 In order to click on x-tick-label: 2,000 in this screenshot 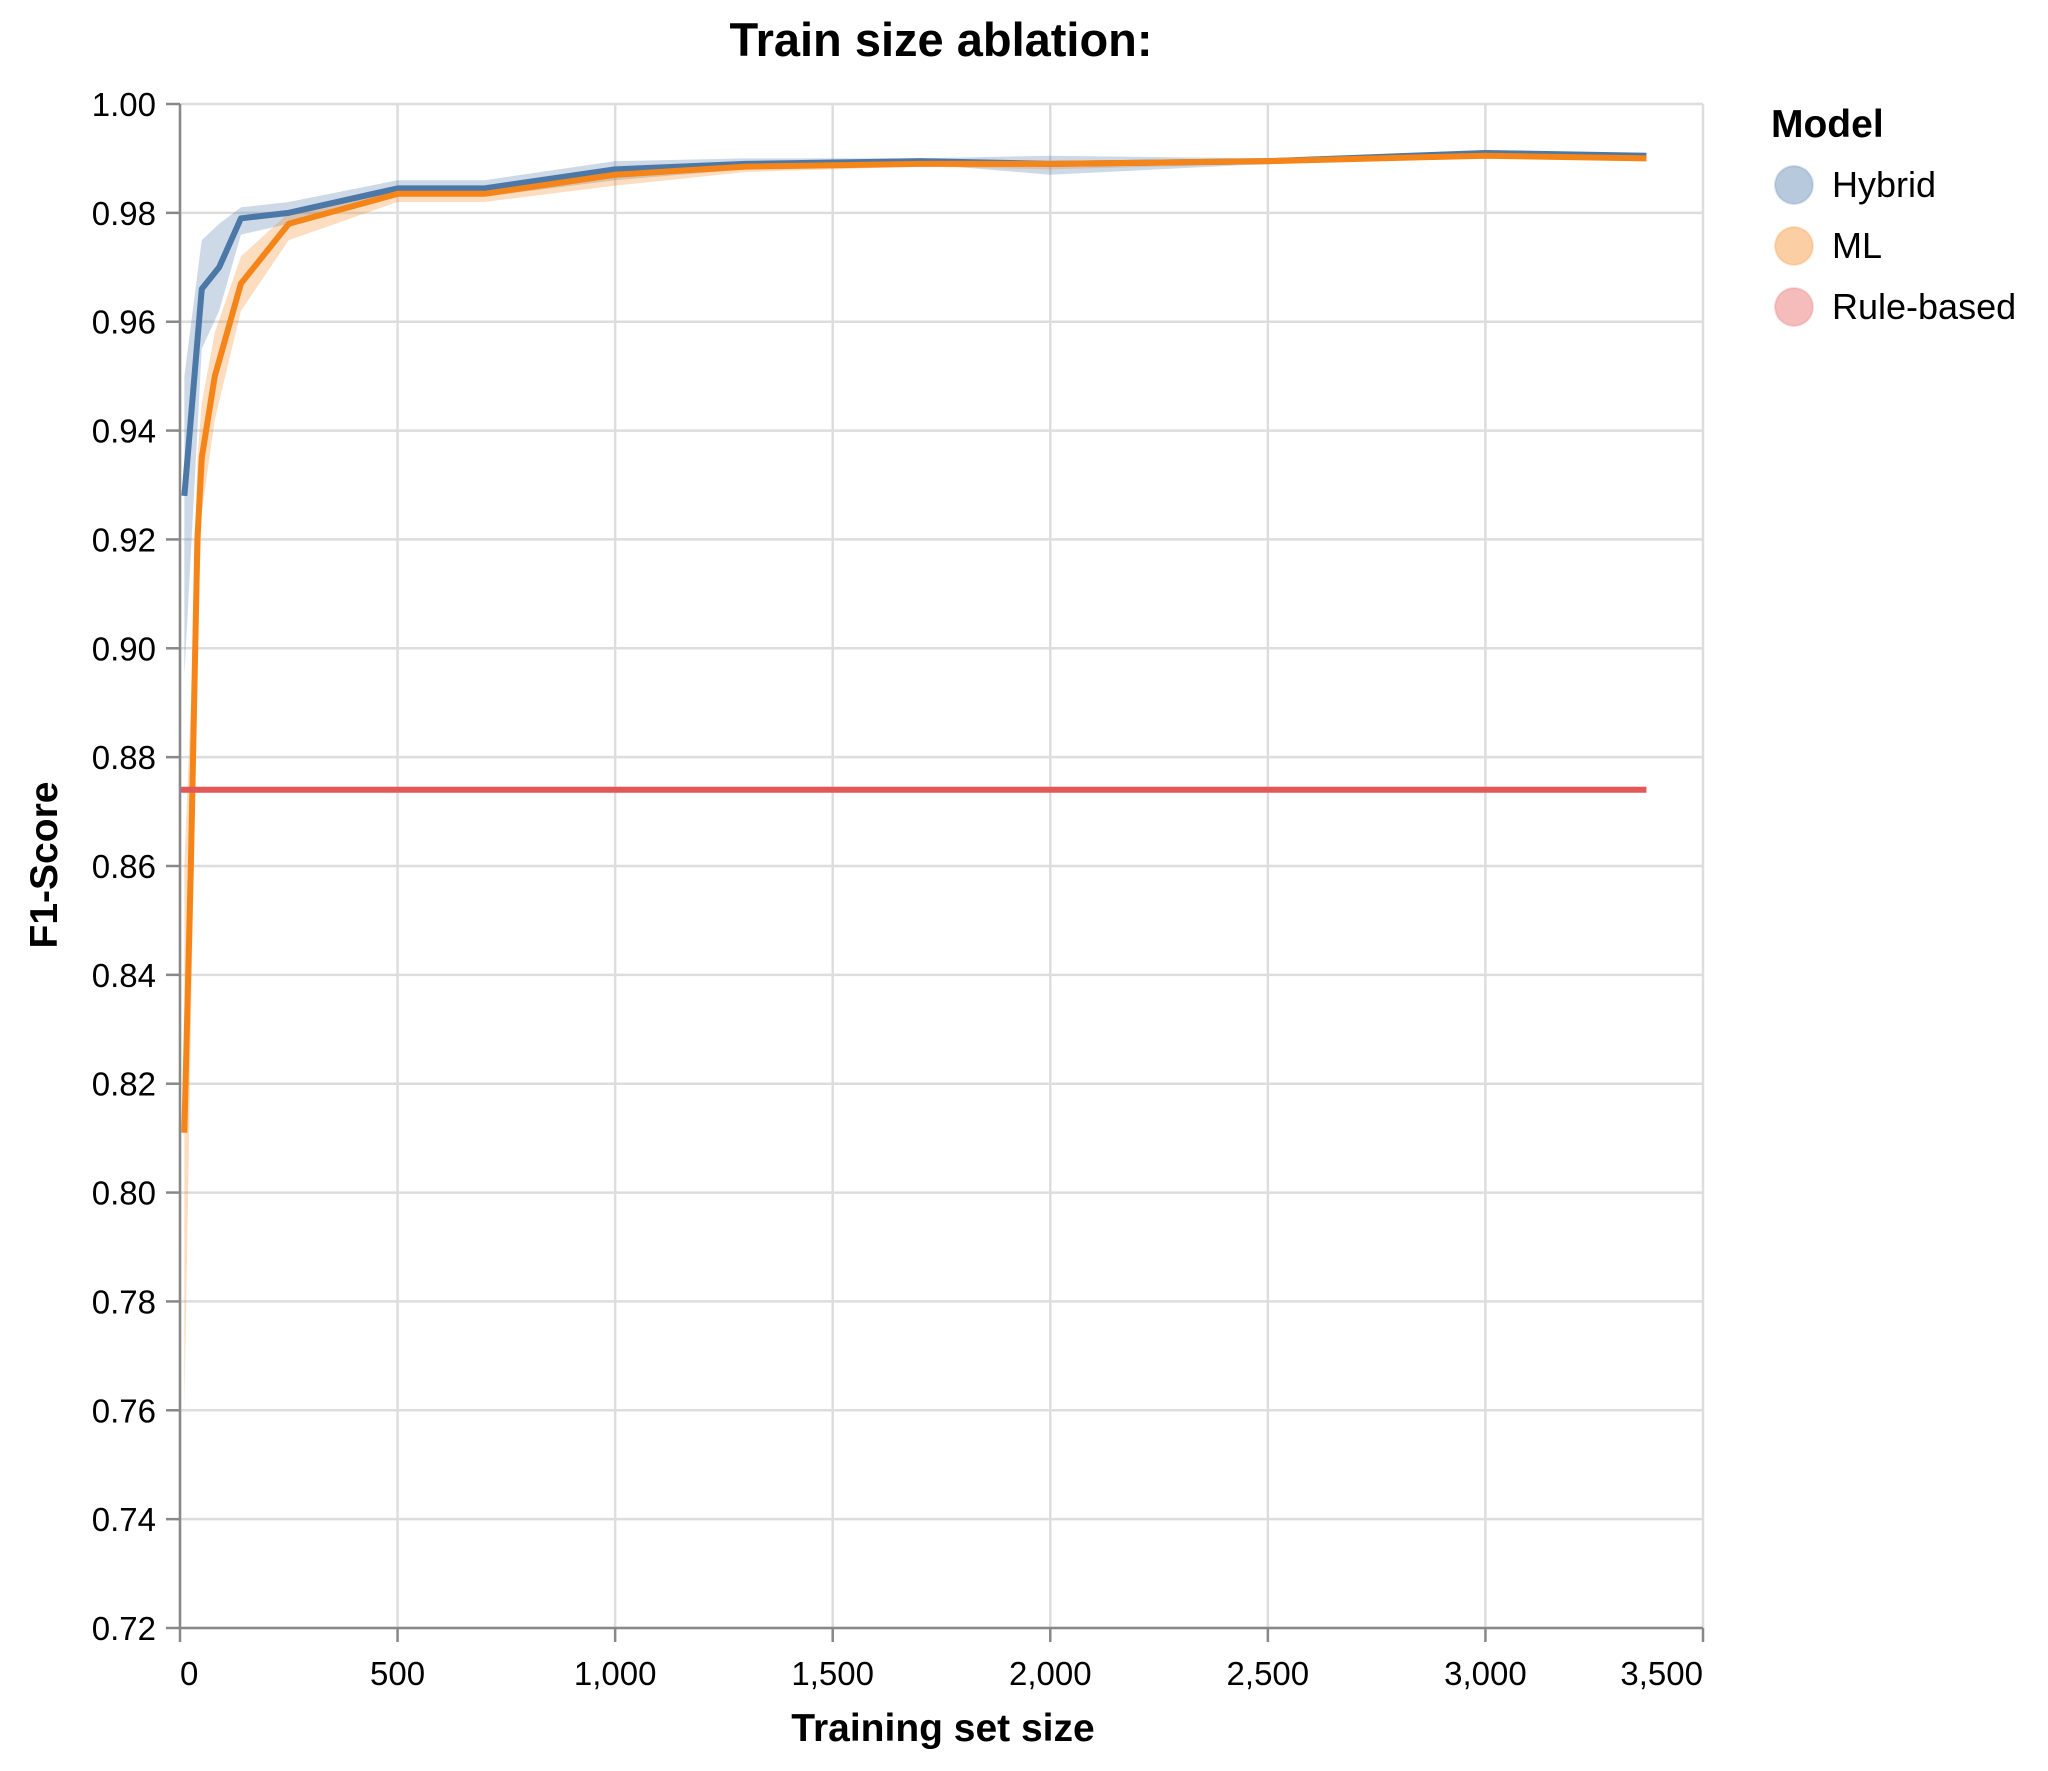, I will do `click(1050, 1673)`.